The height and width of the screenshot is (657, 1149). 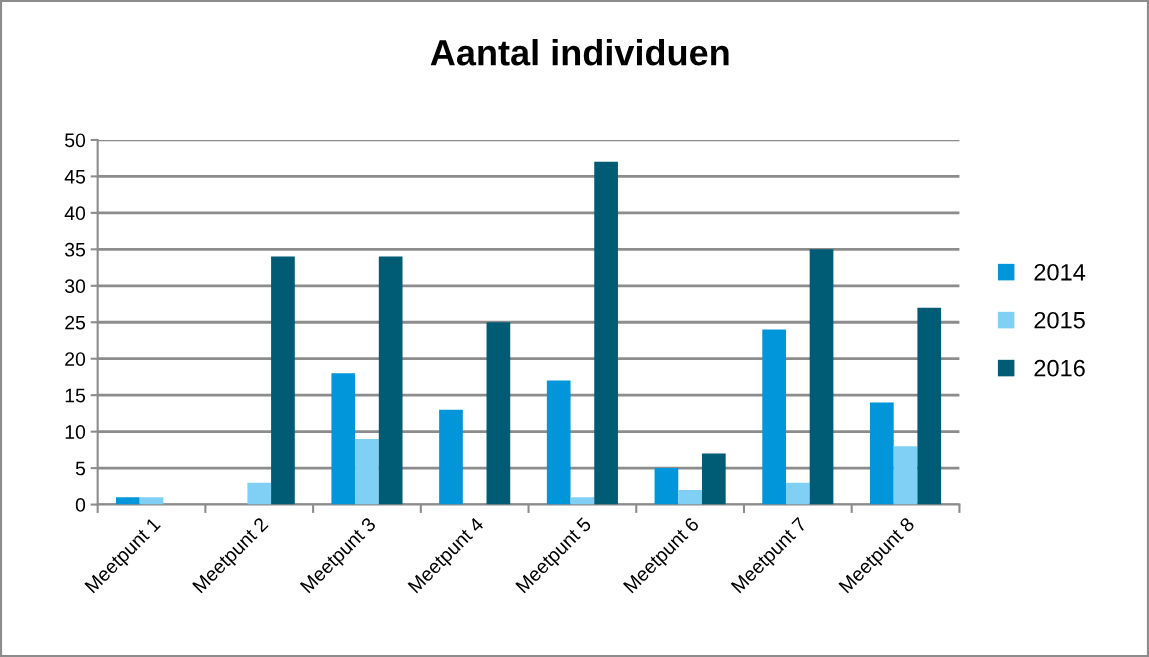 What do you see at coordinates (75, 213) in the screenshot?
I see `y-tick-label: 40` at bounding box center [75, 213].